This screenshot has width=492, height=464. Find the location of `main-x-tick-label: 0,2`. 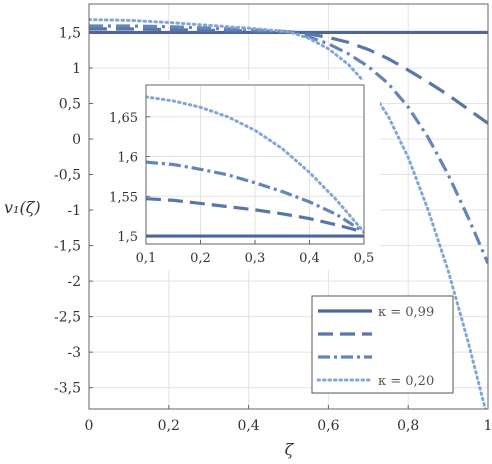

main-x-tick-label: 0,2 is located at coordinates (169, 426).